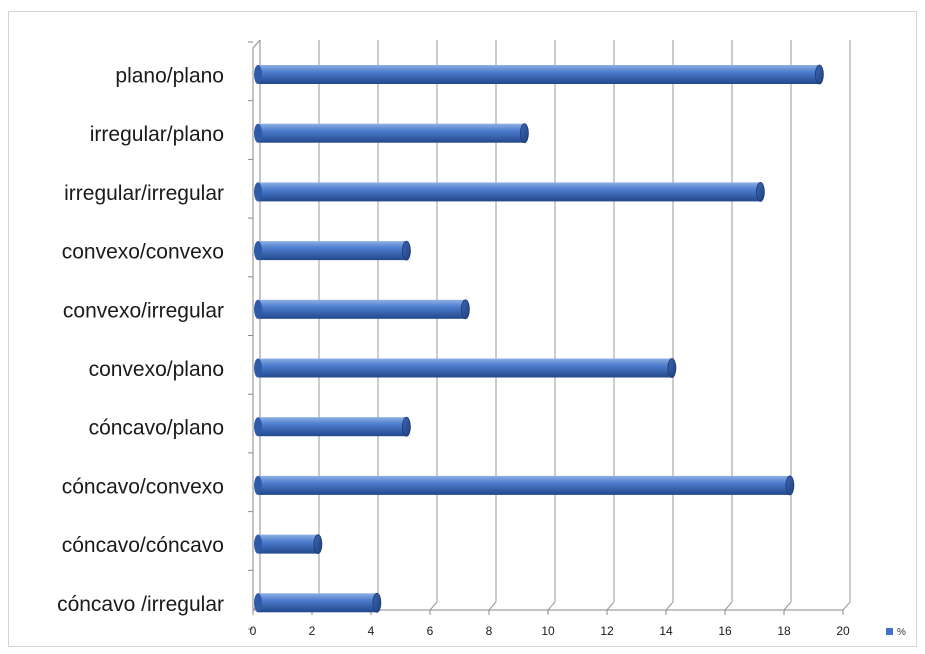 The image size is (925, 654). I want to click on category-label: cóncavo /irregular, so click(140, 604).